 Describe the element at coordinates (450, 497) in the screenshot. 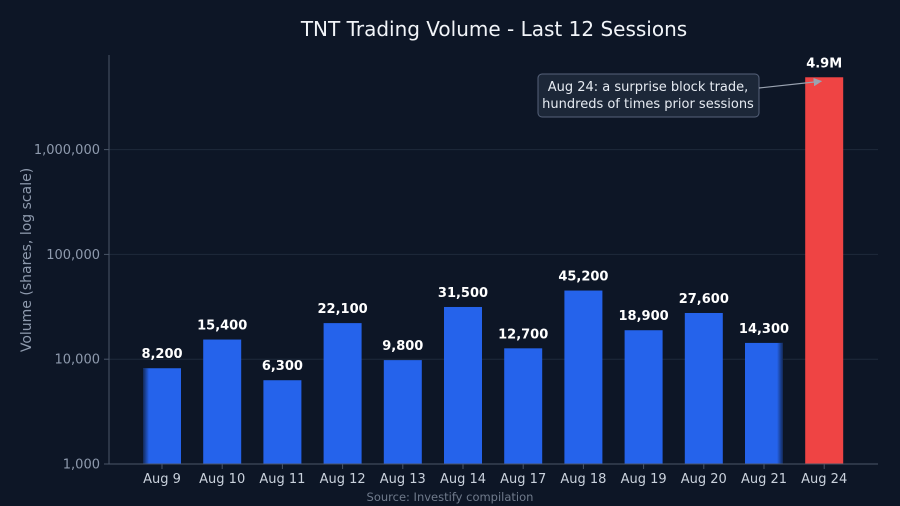

I see `source-note: Source: Investify compilation` at that location.